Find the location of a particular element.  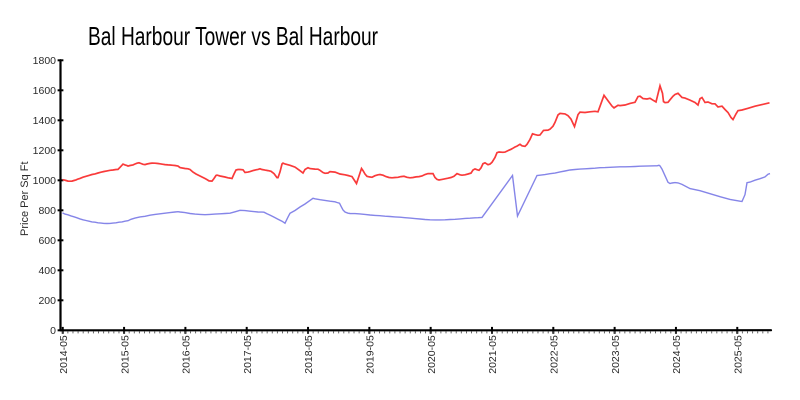

svg-text: 2018-05 is located at coordinates (309, 354).